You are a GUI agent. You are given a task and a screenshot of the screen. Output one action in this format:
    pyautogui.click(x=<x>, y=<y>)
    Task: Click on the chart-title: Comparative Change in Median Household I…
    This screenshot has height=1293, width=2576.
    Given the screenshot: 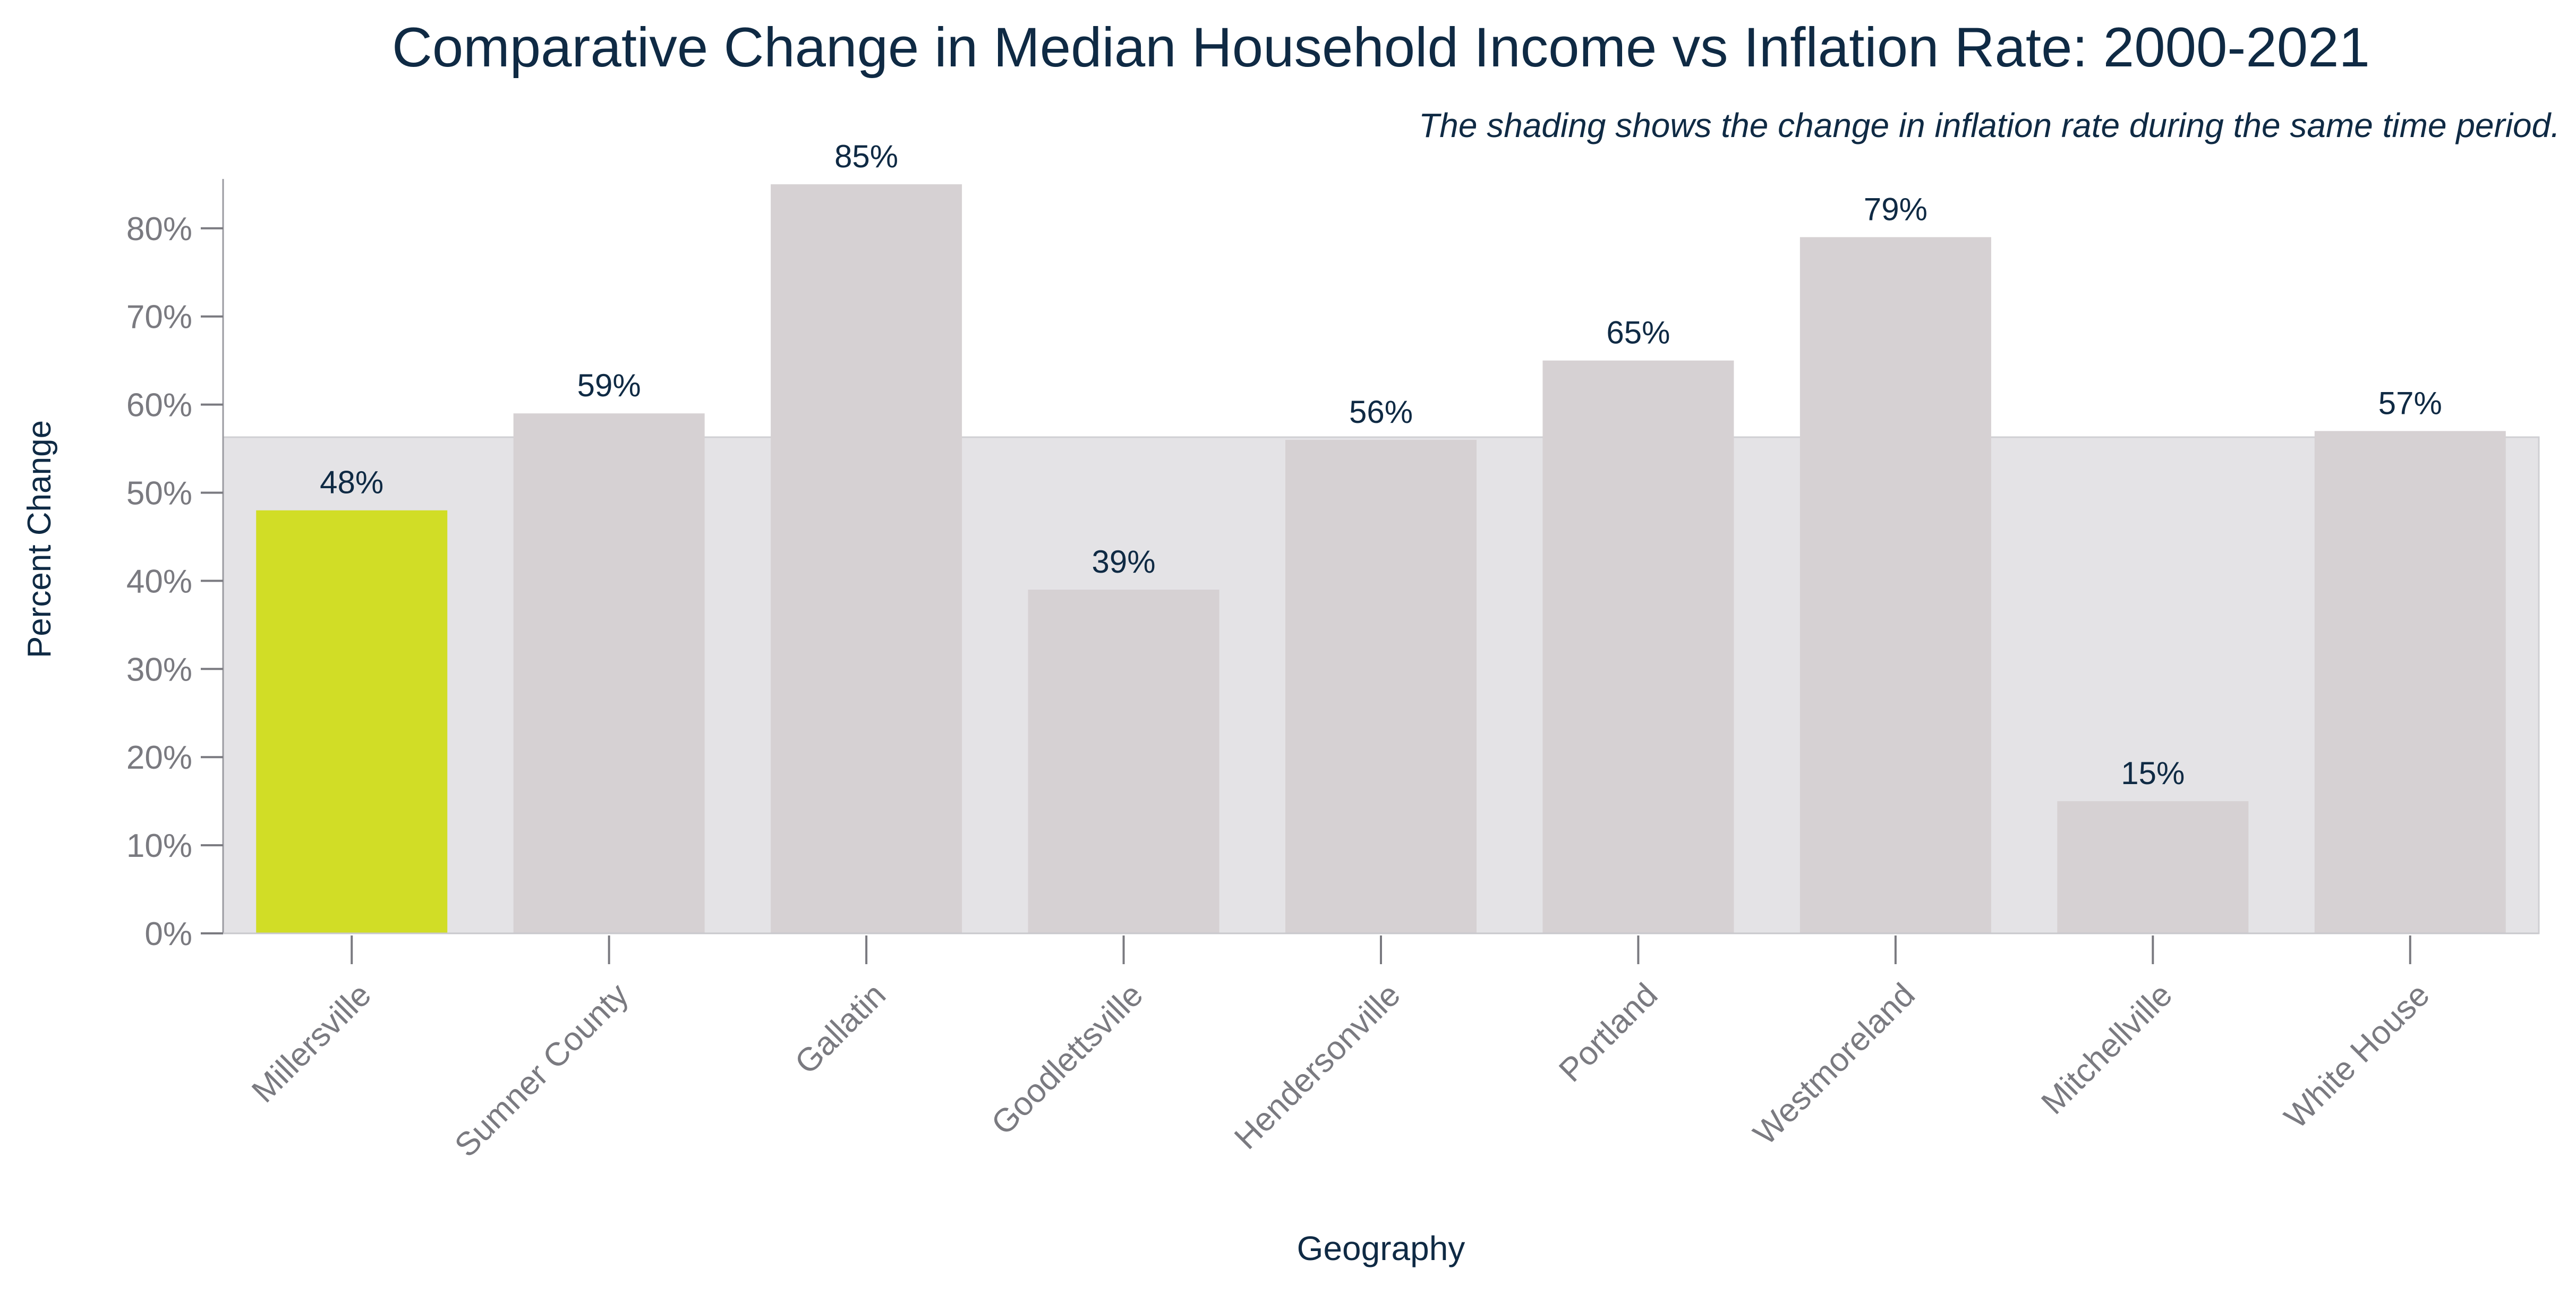 What is the action you would take?
    pyautogui.click(x=1381, y=48)
    